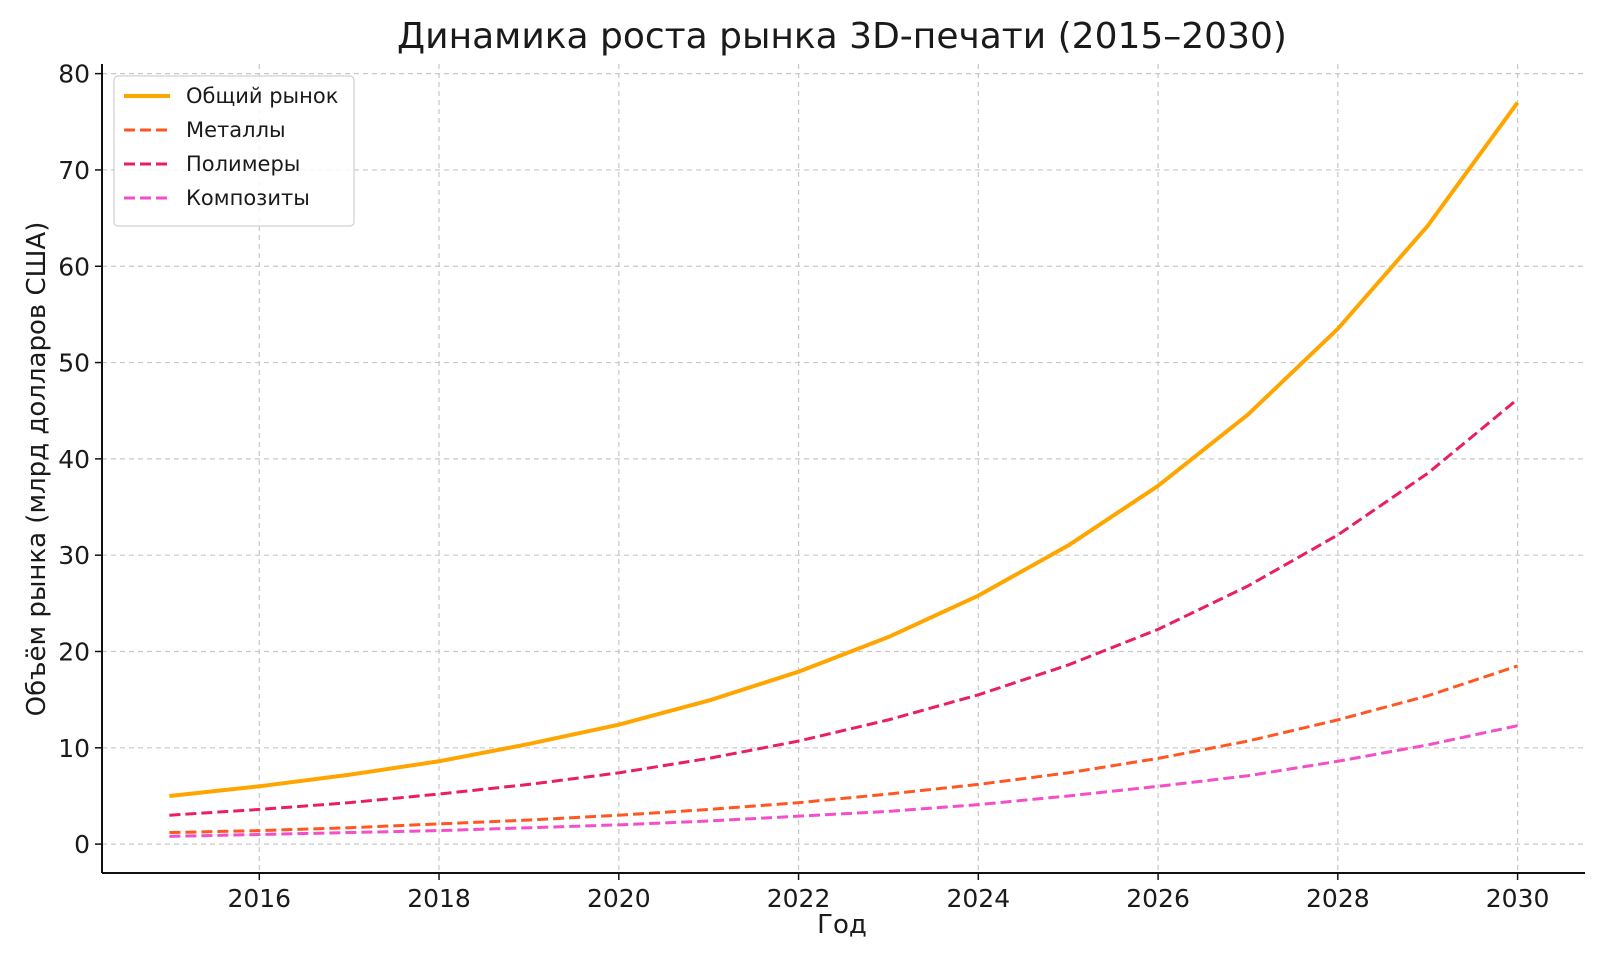 This screenshot has width=1600, height=964. I want to click on y-axis-label: Объём рынка (млрд долларов США), so click(37, 469).